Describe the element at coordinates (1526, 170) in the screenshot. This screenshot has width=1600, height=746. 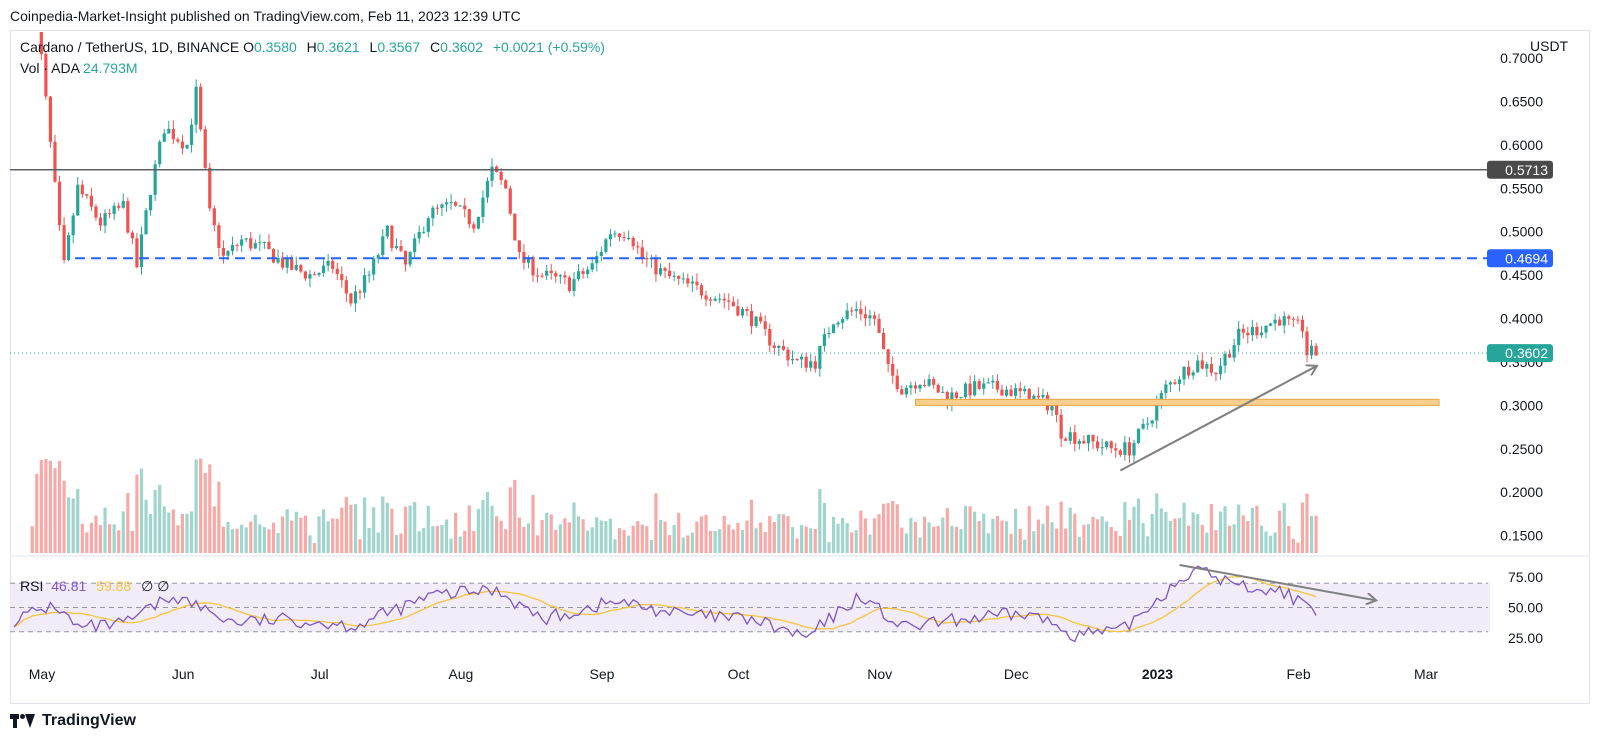
I see `resistance-label: 0.5713` at that location.